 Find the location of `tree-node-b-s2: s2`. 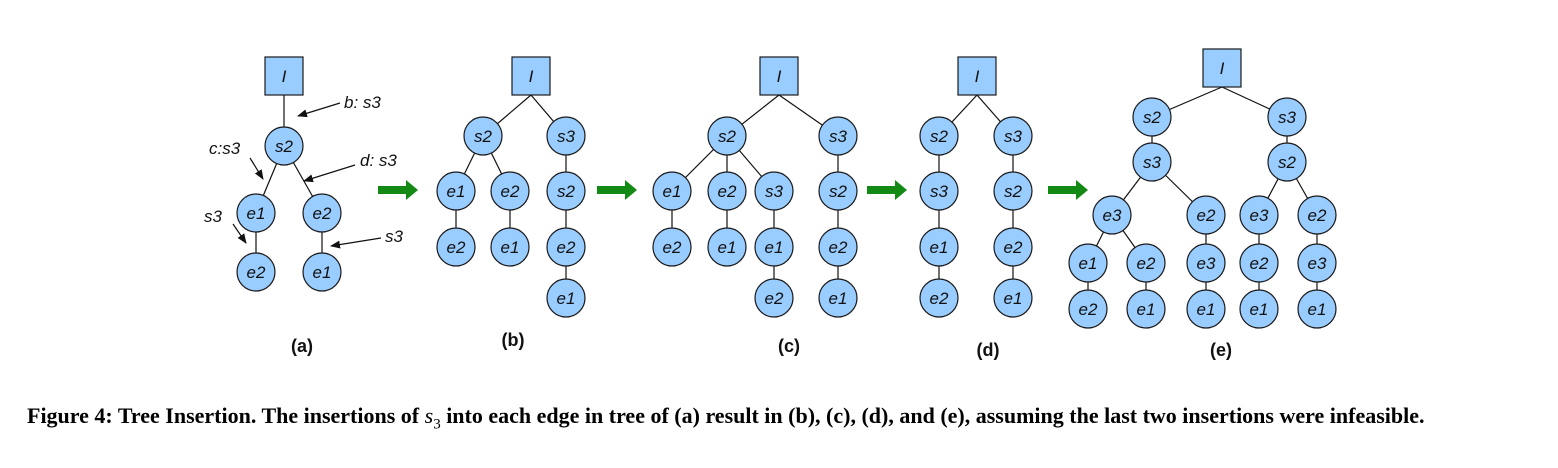

tree-node-b-s2: s2 is located at coordinates (483, 136).